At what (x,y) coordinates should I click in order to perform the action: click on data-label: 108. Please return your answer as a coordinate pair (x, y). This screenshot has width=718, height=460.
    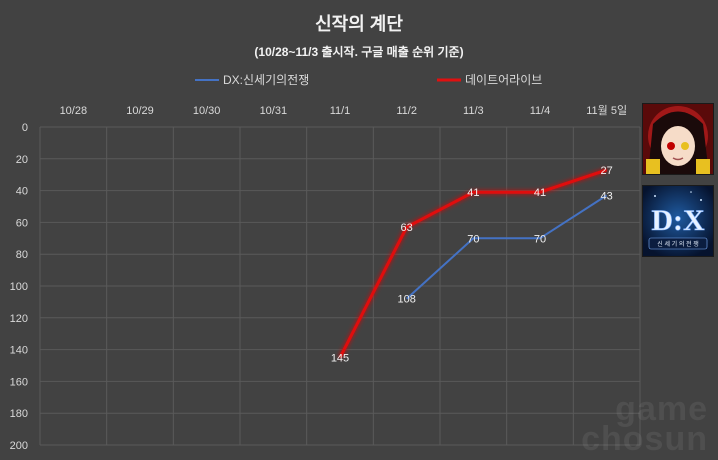
    Looking at the image, I should click on (406, 300).